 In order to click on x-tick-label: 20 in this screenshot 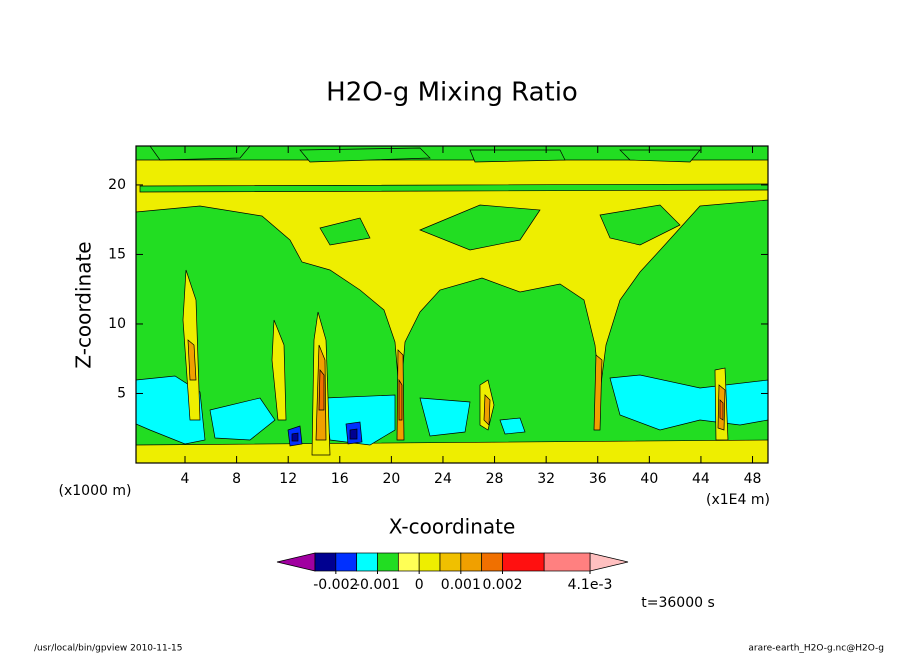, I will do `click(391, 479)`.